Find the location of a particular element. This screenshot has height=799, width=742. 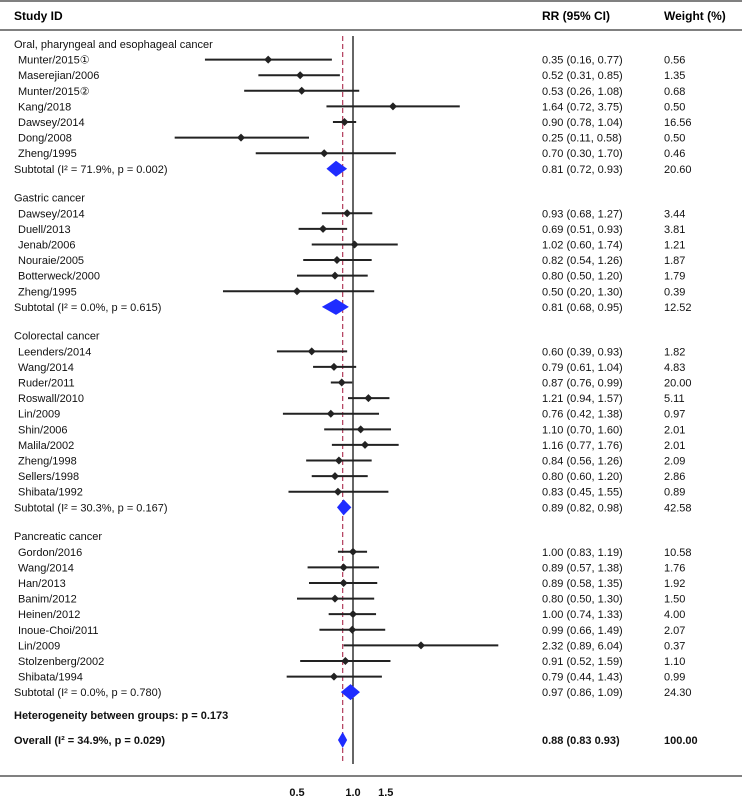

study-label: Nouraie/2005 is located at coordinates (51, 261).